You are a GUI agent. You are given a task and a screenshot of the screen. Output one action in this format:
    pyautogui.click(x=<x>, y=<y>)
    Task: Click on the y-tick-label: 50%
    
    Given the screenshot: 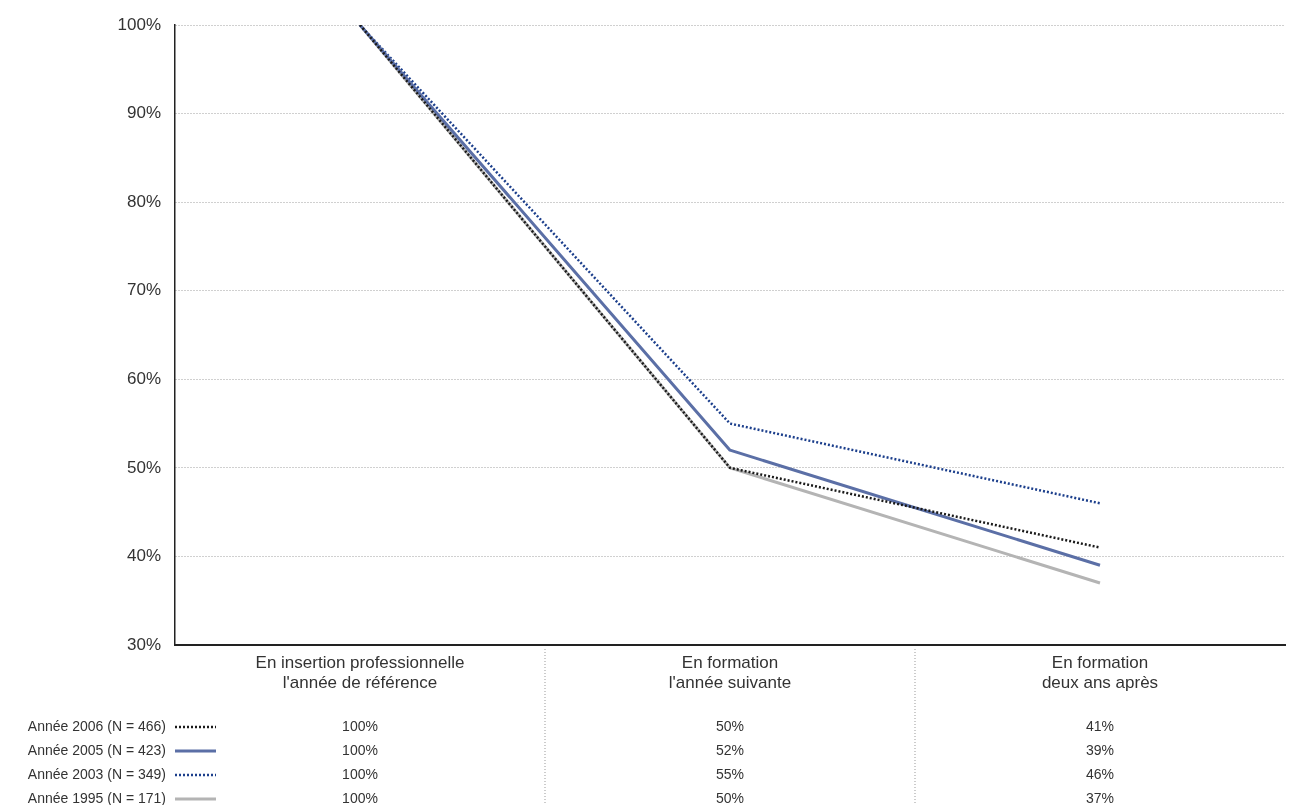 What is the action you would take?
    pyautogui.click(x=143, y=467)
    